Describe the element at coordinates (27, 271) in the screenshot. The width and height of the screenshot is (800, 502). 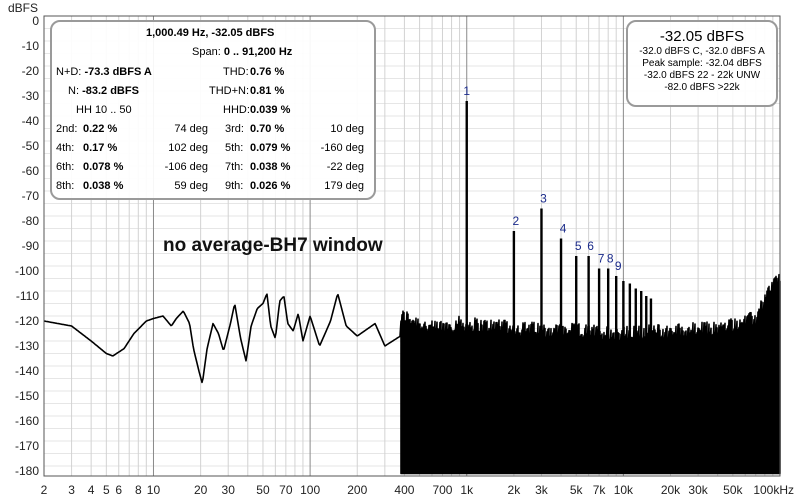
I see `y-tick-label: -100` at that location.